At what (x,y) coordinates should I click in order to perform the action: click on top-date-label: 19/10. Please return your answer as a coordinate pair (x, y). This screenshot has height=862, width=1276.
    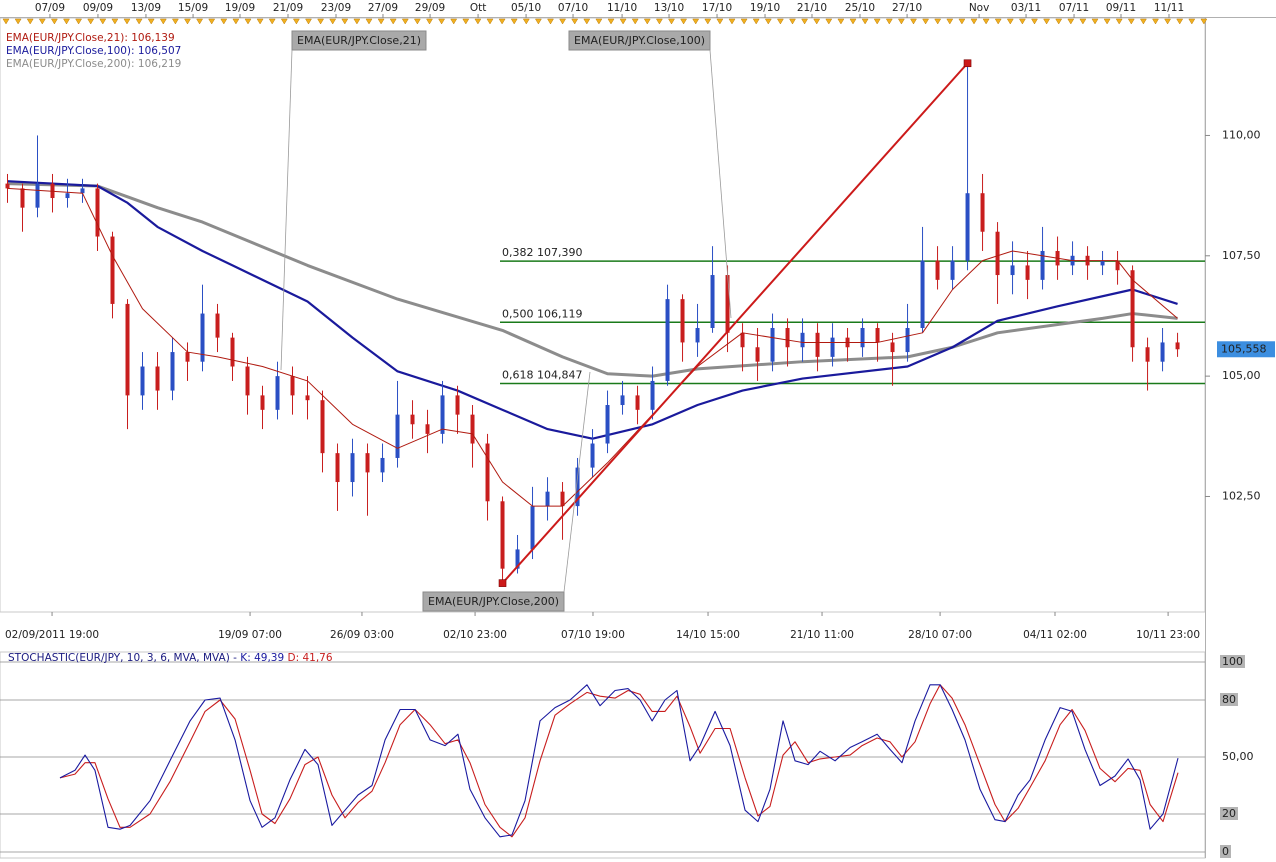
    Looking at the image, I should click on (765, 8).